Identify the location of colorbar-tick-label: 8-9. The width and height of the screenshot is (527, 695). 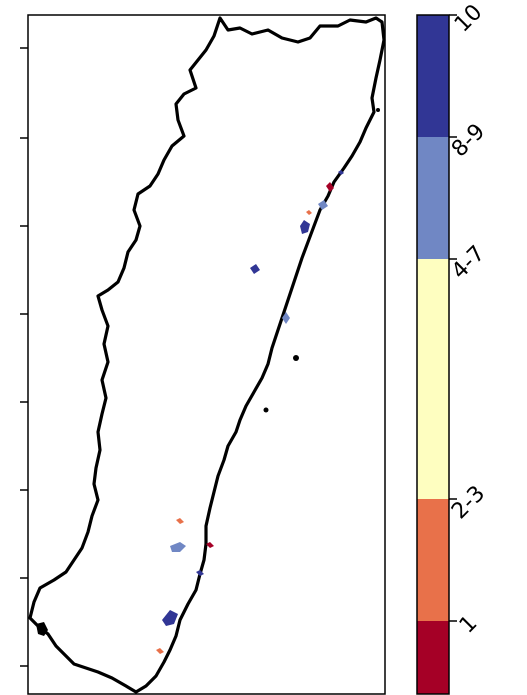
(468, 140).